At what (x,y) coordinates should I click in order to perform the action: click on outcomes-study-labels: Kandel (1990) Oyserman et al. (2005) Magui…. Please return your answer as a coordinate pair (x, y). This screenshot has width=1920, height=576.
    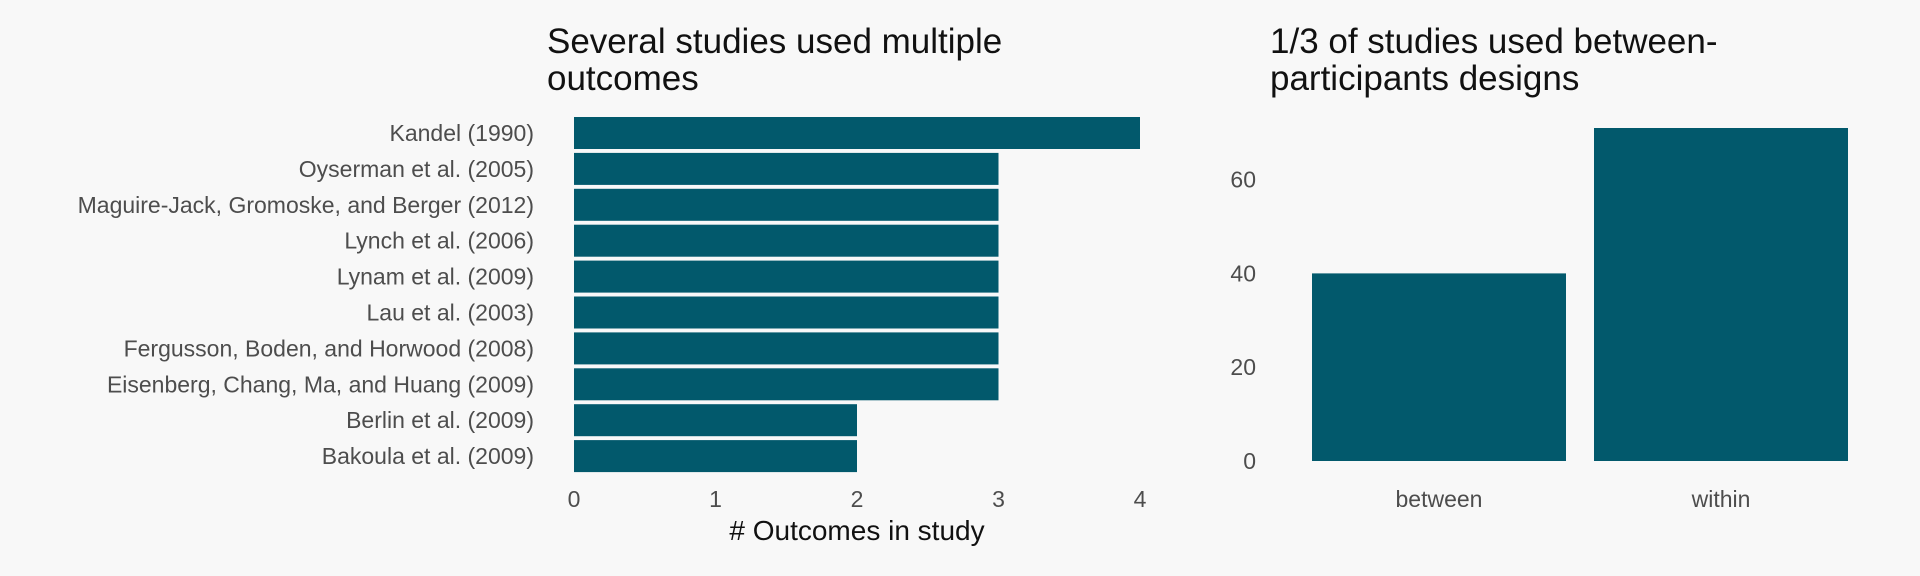
    Looking at the image, I should click on (306, 294).